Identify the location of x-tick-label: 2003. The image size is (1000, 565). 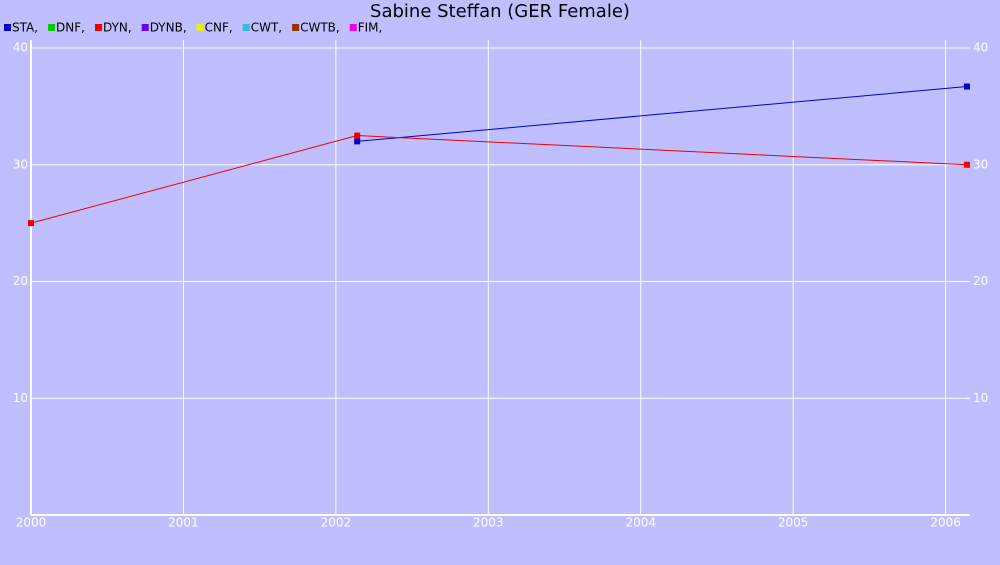
(488, 523).